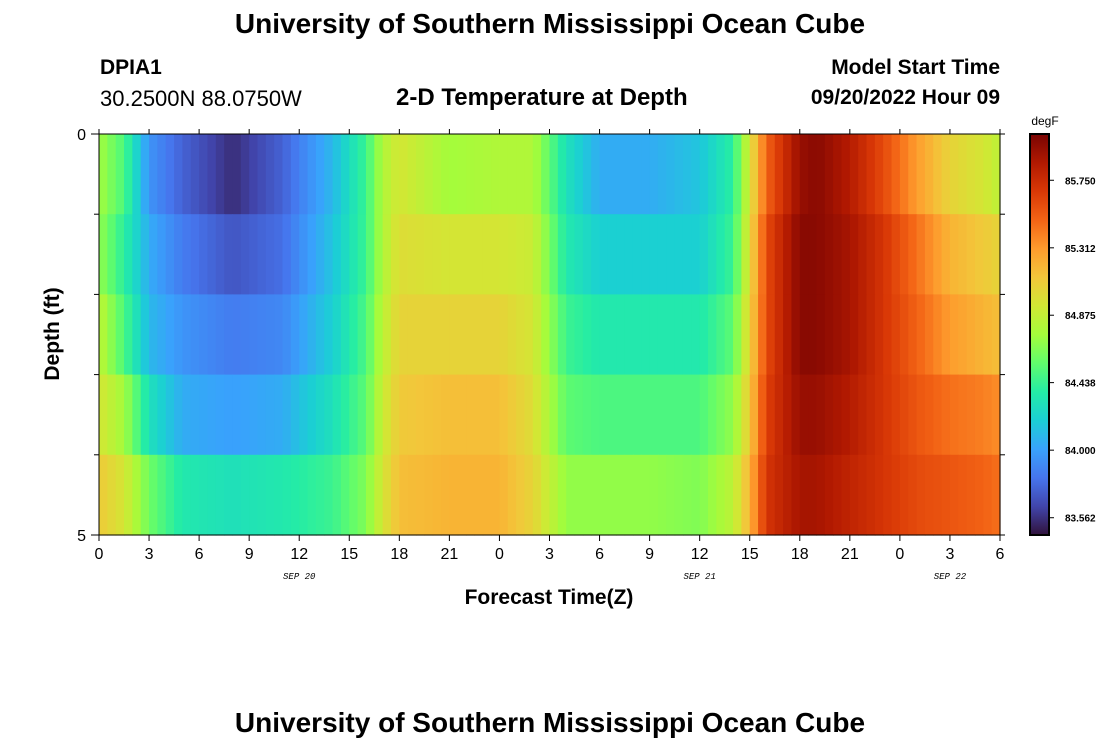 This screenshot has height=750, width=1100. I want to click on x-tick-label: 3, so click(149, 554).